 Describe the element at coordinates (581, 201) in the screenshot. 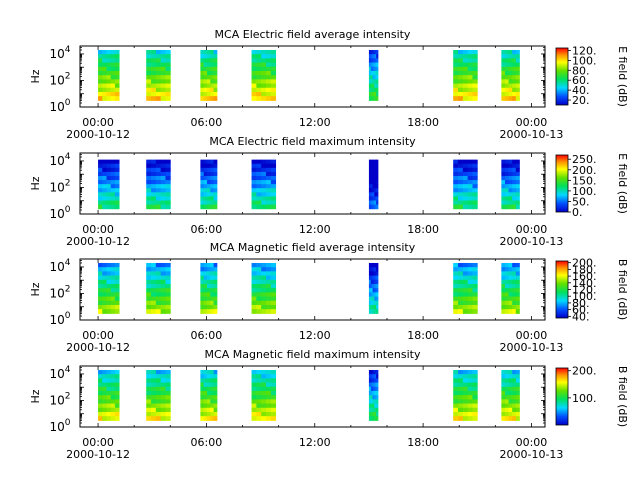

I see `colorbar-tick-label: 50.` at that location.